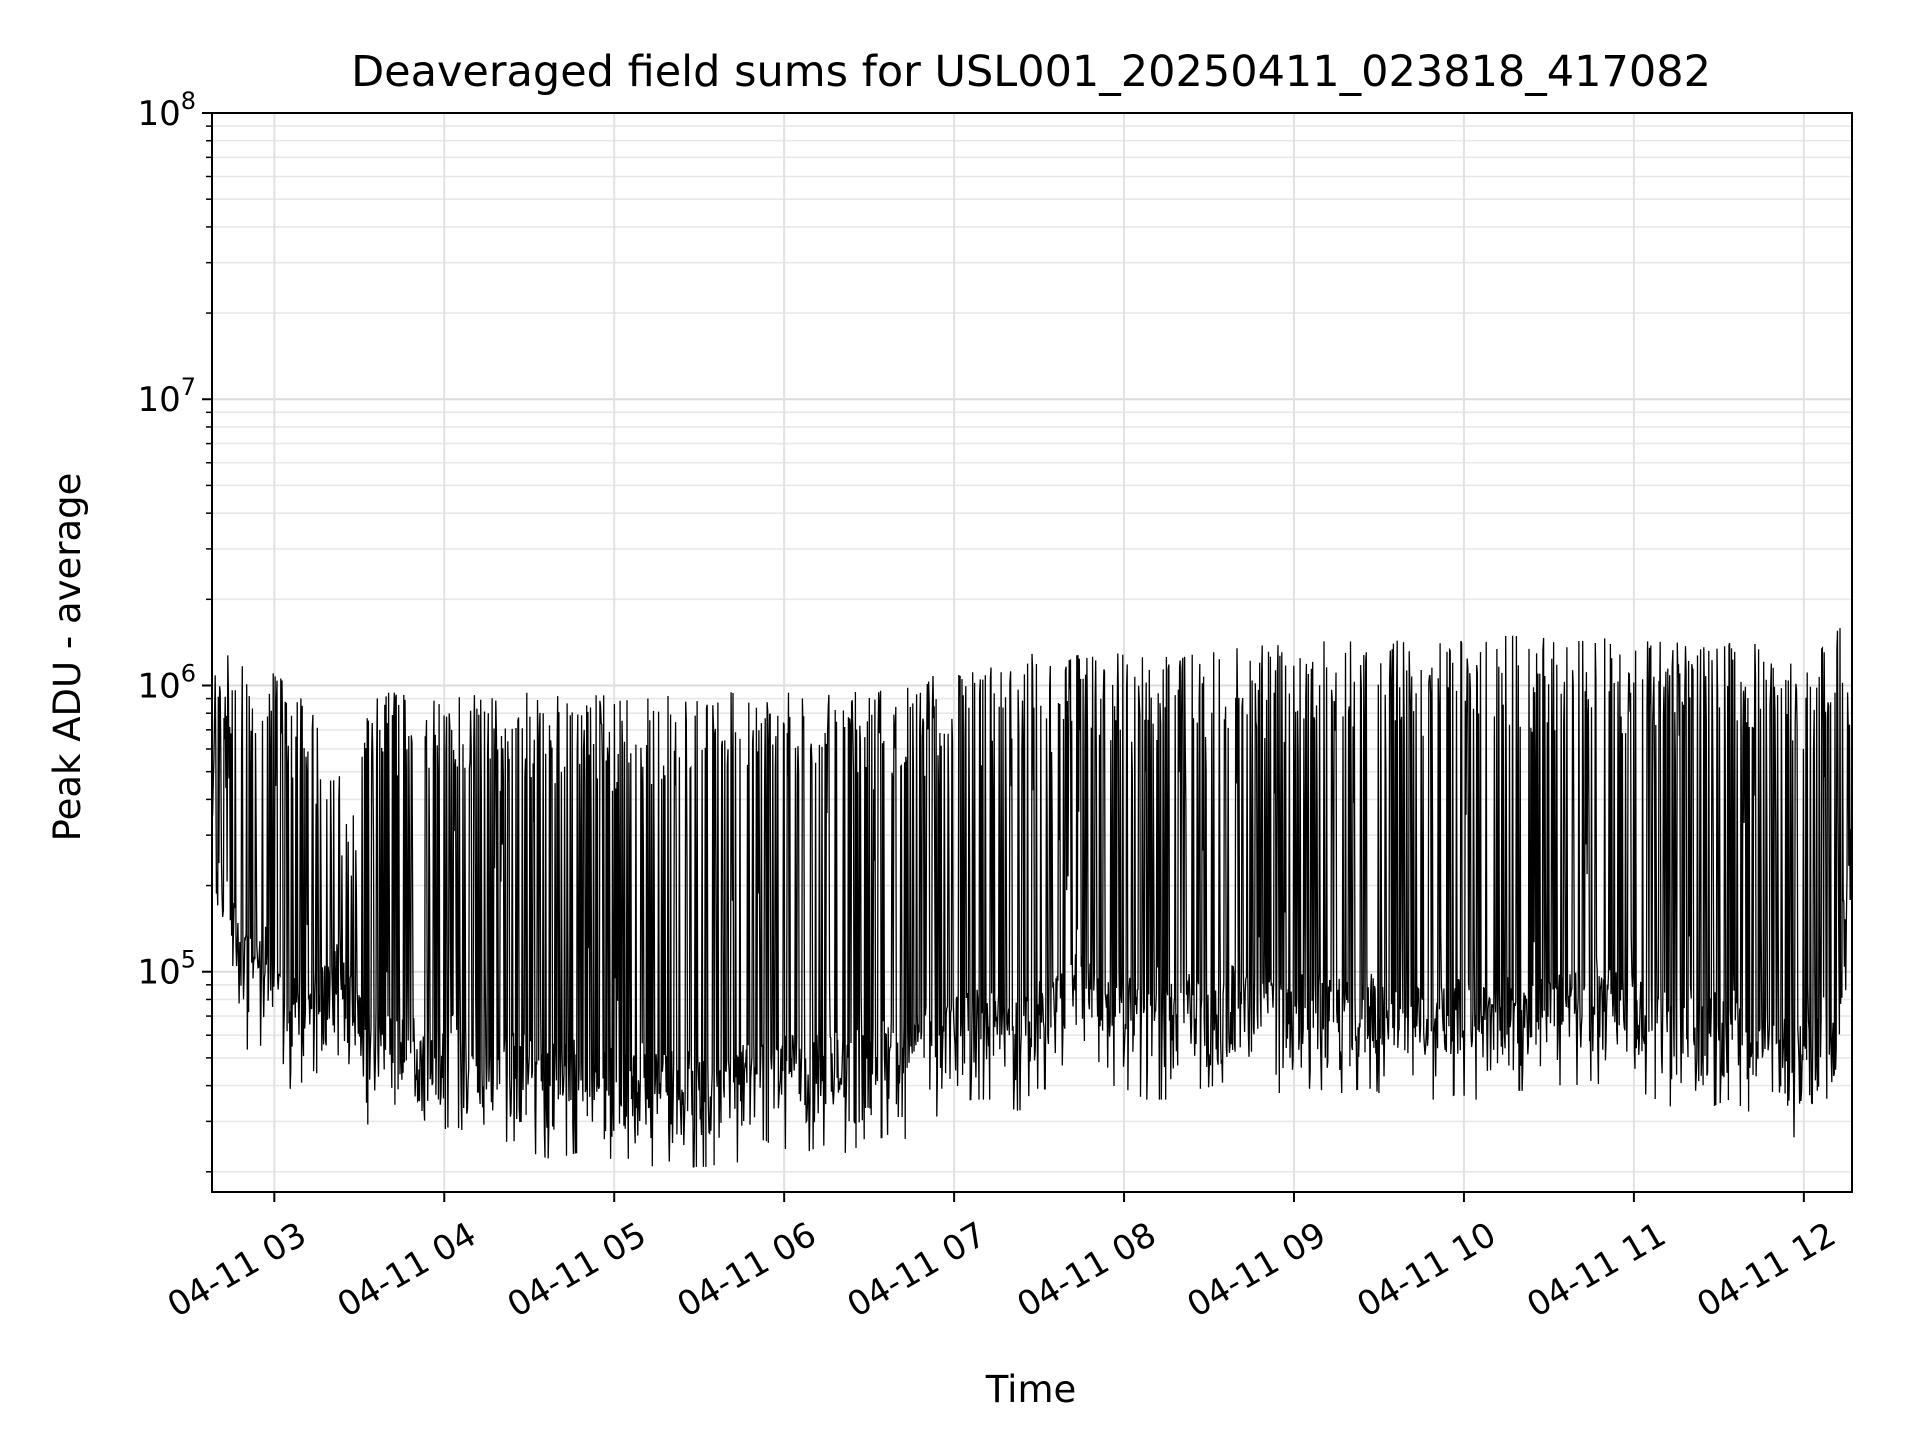 The image size is (1920, 1440). I want to click on y-axis-label: Peak ADU - average, so click(67, 657).